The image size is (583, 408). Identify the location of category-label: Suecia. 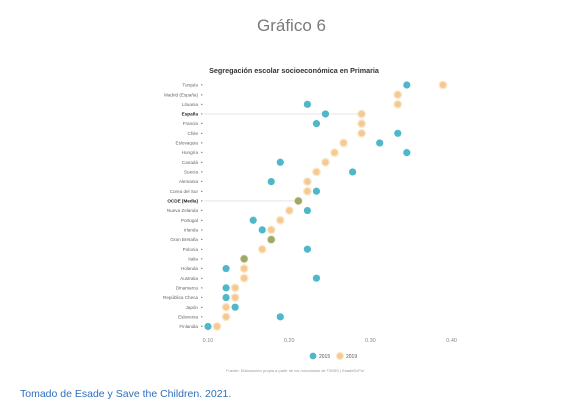
(191, 172).